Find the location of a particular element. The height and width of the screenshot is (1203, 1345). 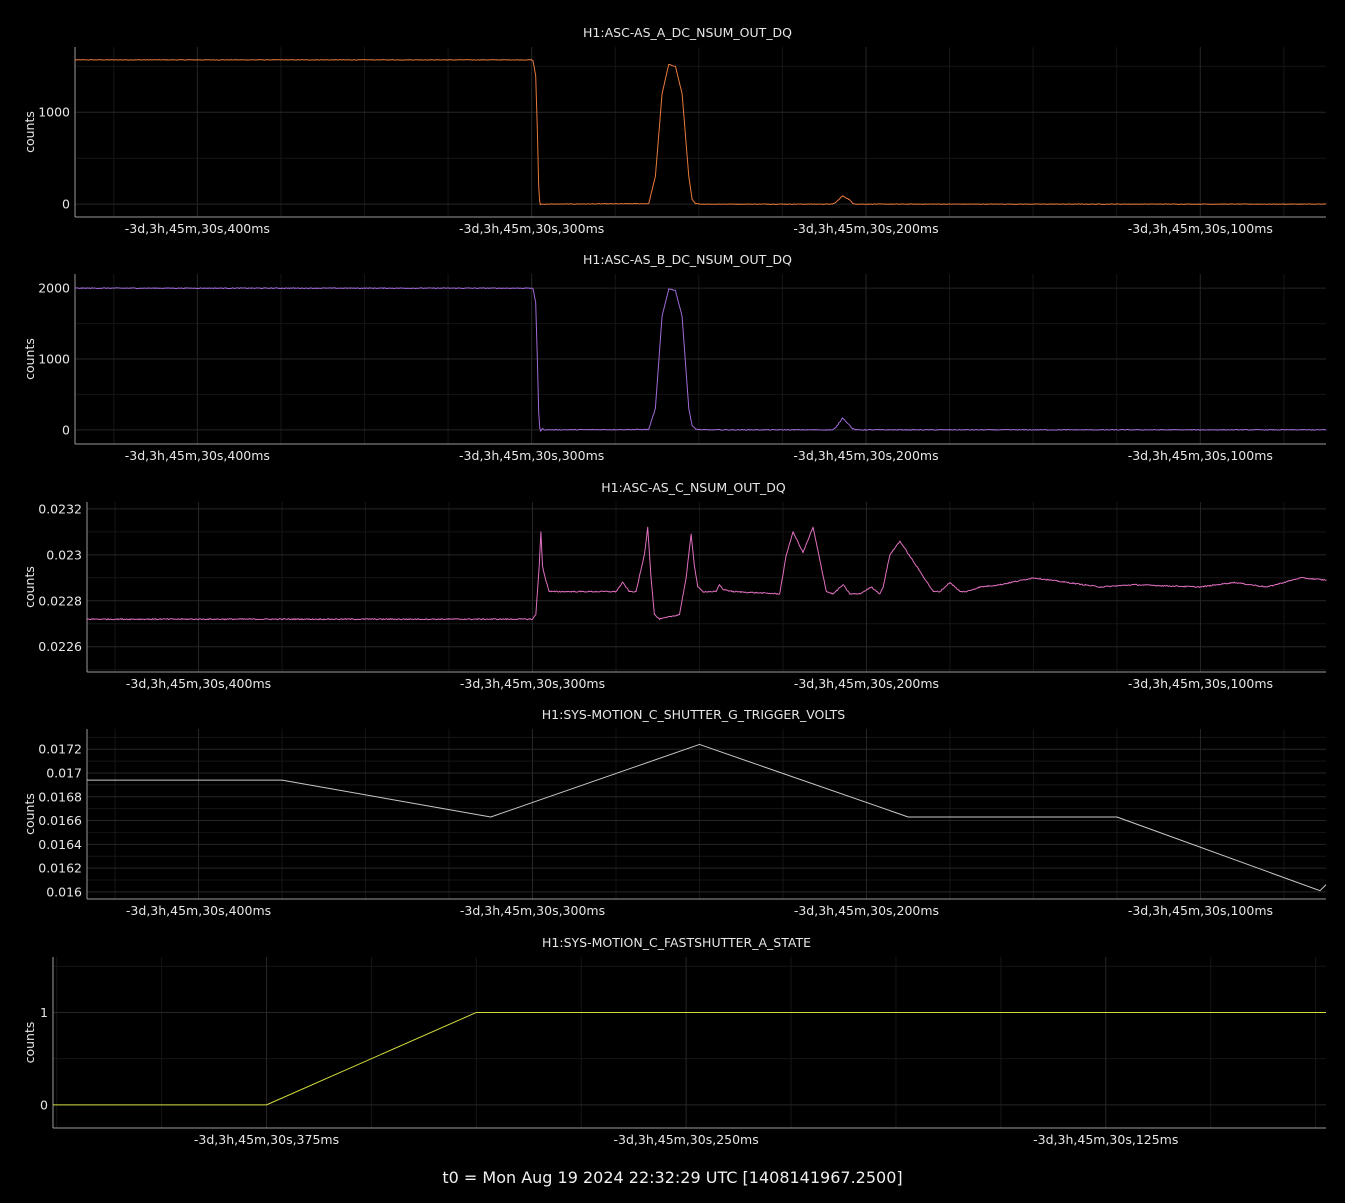

x-tick-label: -3d,3h,45m,30s,375ms is located at coordinates (266, 1139).